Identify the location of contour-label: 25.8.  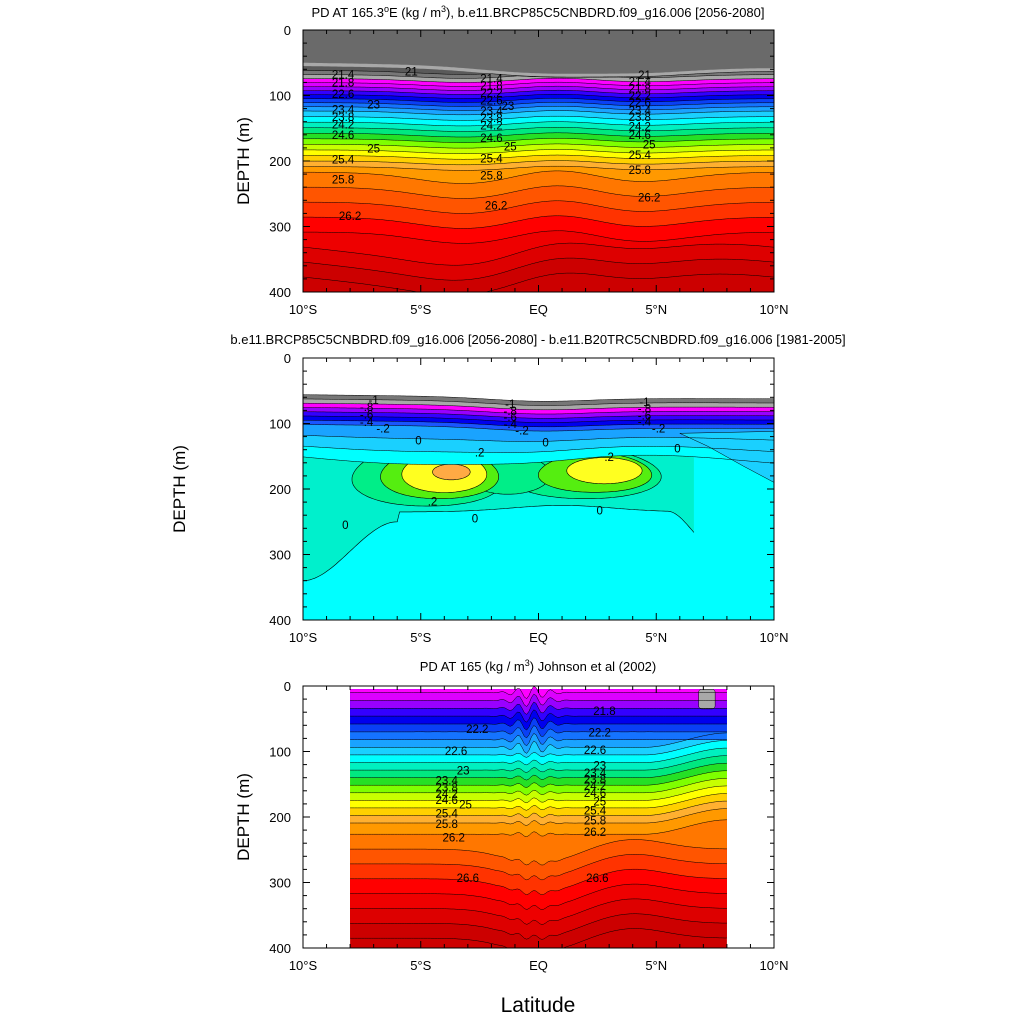
(640, 171).